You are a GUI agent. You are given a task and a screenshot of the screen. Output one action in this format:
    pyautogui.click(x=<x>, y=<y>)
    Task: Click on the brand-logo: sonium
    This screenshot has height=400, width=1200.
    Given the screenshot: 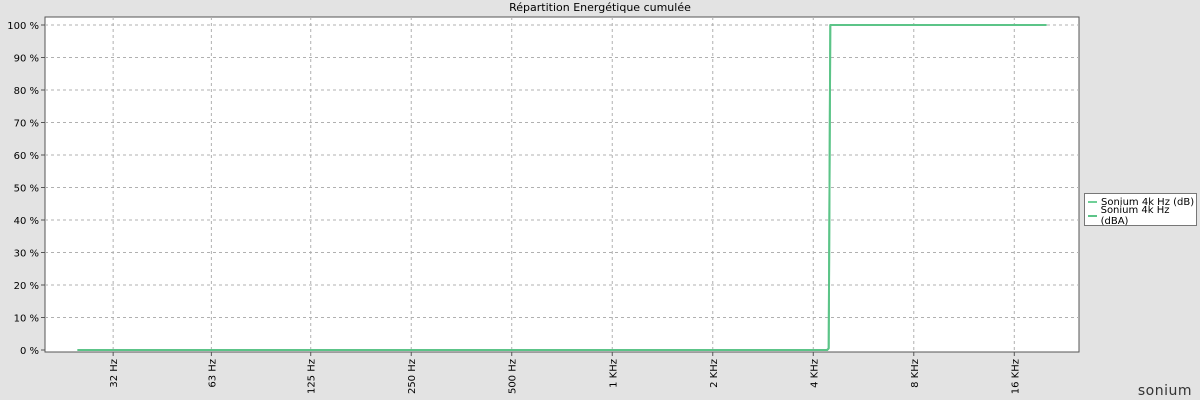 What is the action you would take?
    pyautogui.click(x=1164, y=391)
    